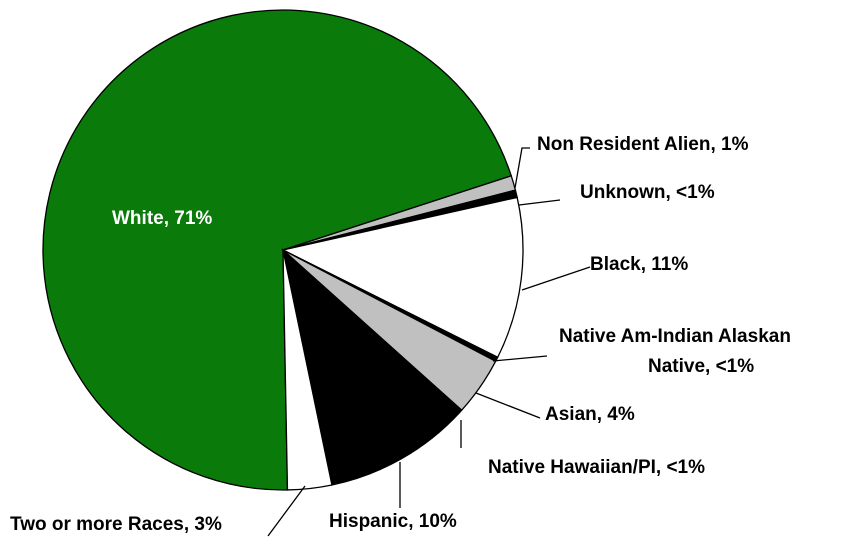 The width and height of the screenshot is (848, 539). What do you see at coordinates (675, 336) in the screenshot?
I see `label-native-am-indian-line1: Native Am-Indian Alaskan` at bounding box center [675, 336].